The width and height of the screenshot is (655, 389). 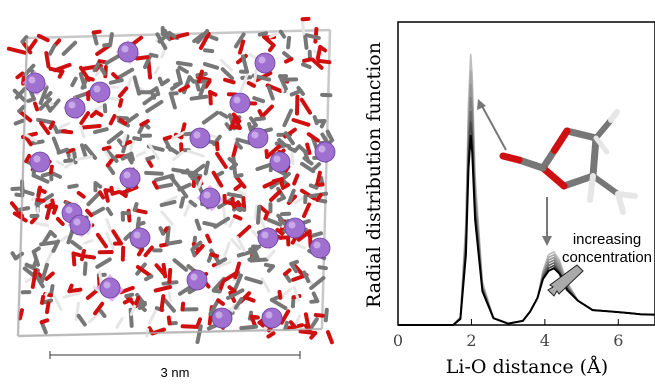 What do you see at coordinates (569, 162) in the screenshot?
I see `ethylene-carbonate-molecule-inset` at bounding box center [569, 162].